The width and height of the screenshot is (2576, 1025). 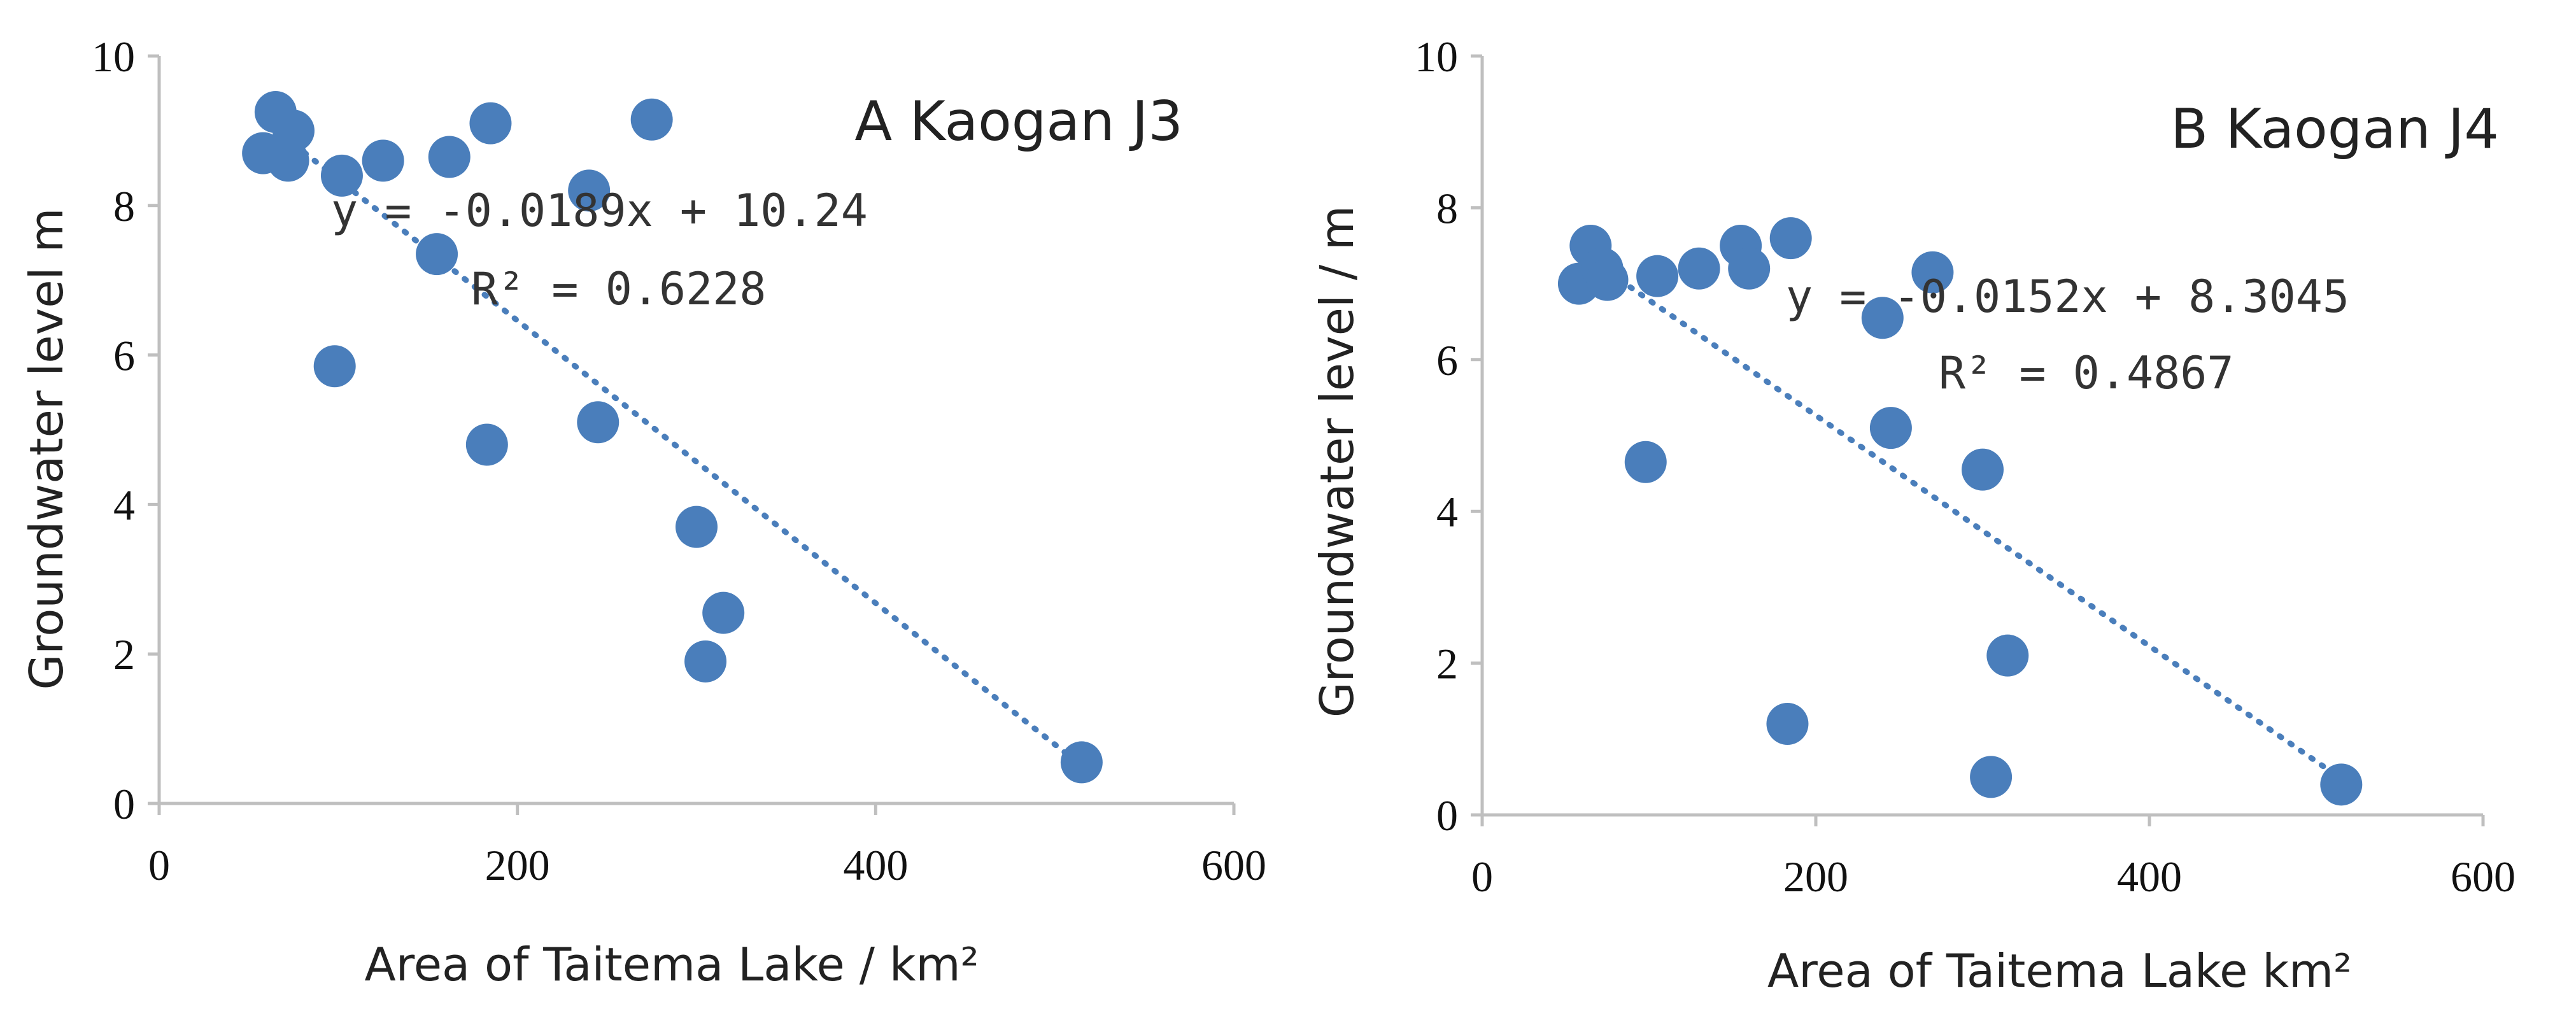 What do you see at coordinates (875, 865) in the screenshot?
I see `chart-a-x-tick-label: 400` at bounding box center [875, 865].